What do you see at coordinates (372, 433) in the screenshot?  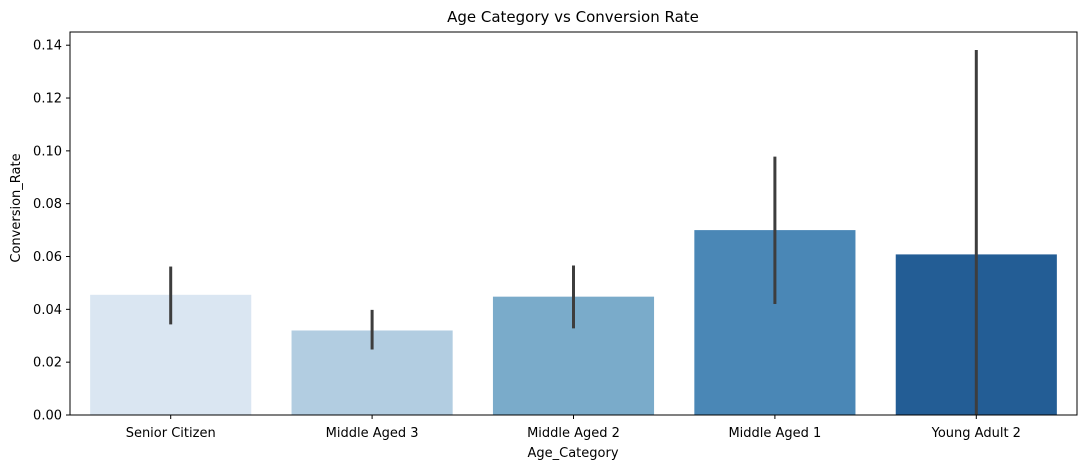 I see `x-tick-label: Middle Aged 3` at bounding box center [372, 433].